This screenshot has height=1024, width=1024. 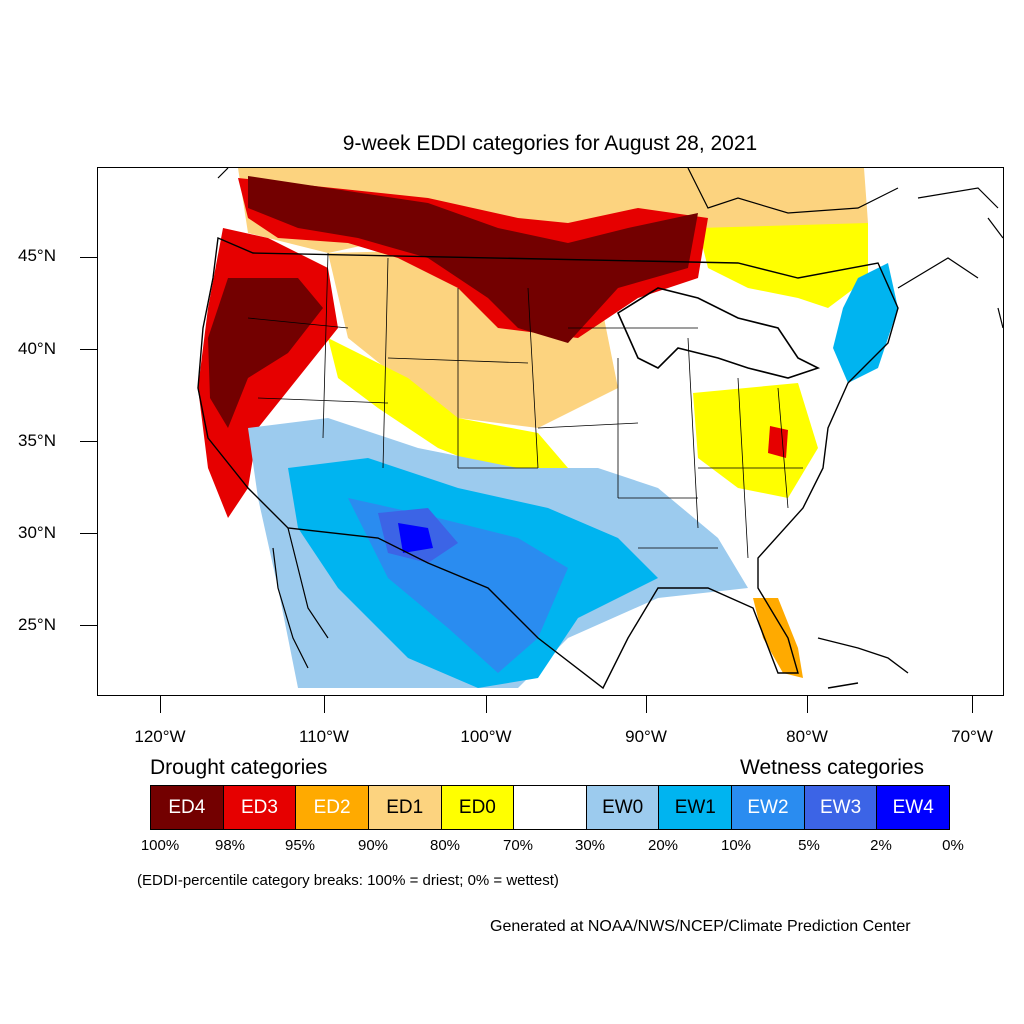 I want to click on lat-label-35: 35°N, so click(x=37, y=440).